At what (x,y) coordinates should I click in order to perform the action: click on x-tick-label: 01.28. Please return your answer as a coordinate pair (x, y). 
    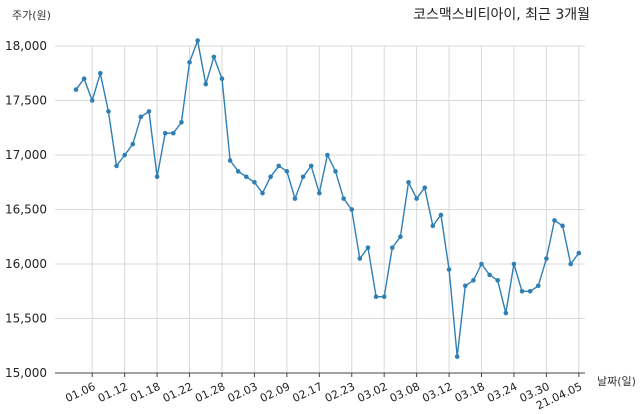
    Looking at the image, I should click on (210, 392).